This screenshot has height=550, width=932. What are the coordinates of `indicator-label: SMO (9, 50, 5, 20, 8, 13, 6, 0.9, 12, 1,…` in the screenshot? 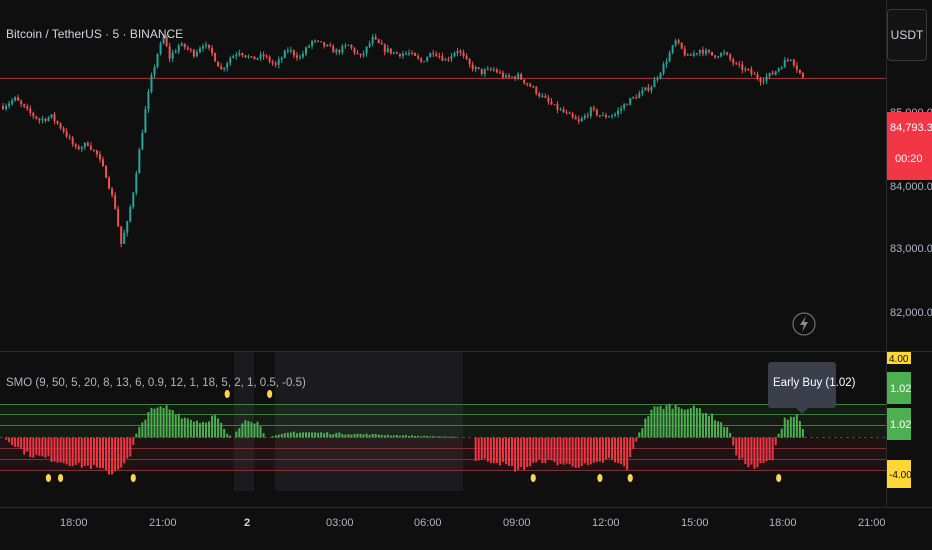 It's located at (156, 383).